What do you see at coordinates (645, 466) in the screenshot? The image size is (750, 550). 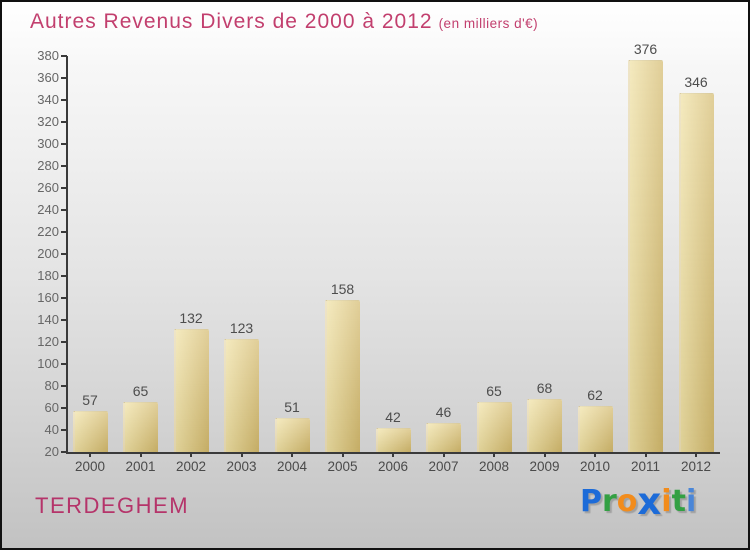 I see `x-axis-label-2011: 2011` at bounding box center [645, 466].